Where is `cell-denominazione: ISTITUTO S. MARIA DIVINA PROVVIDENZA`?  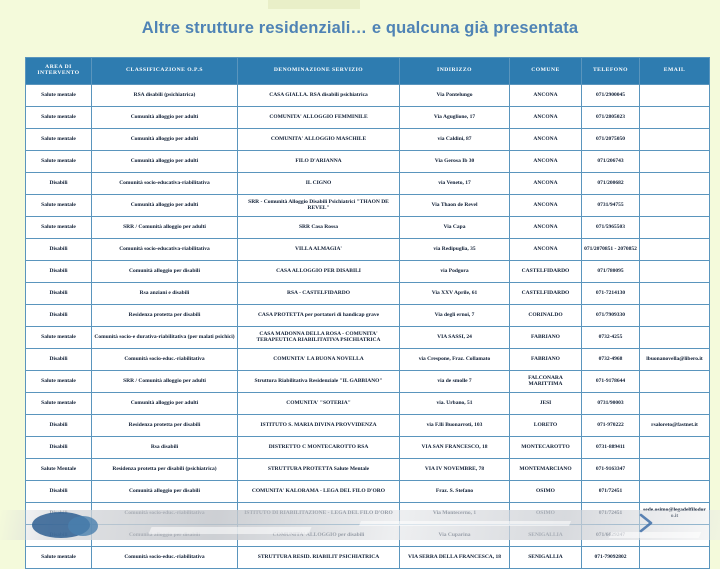 cell-denominazione: ISTITUTO S. MARIA DIVINA PROVVIDENZA is located at coordinates (318, 425).